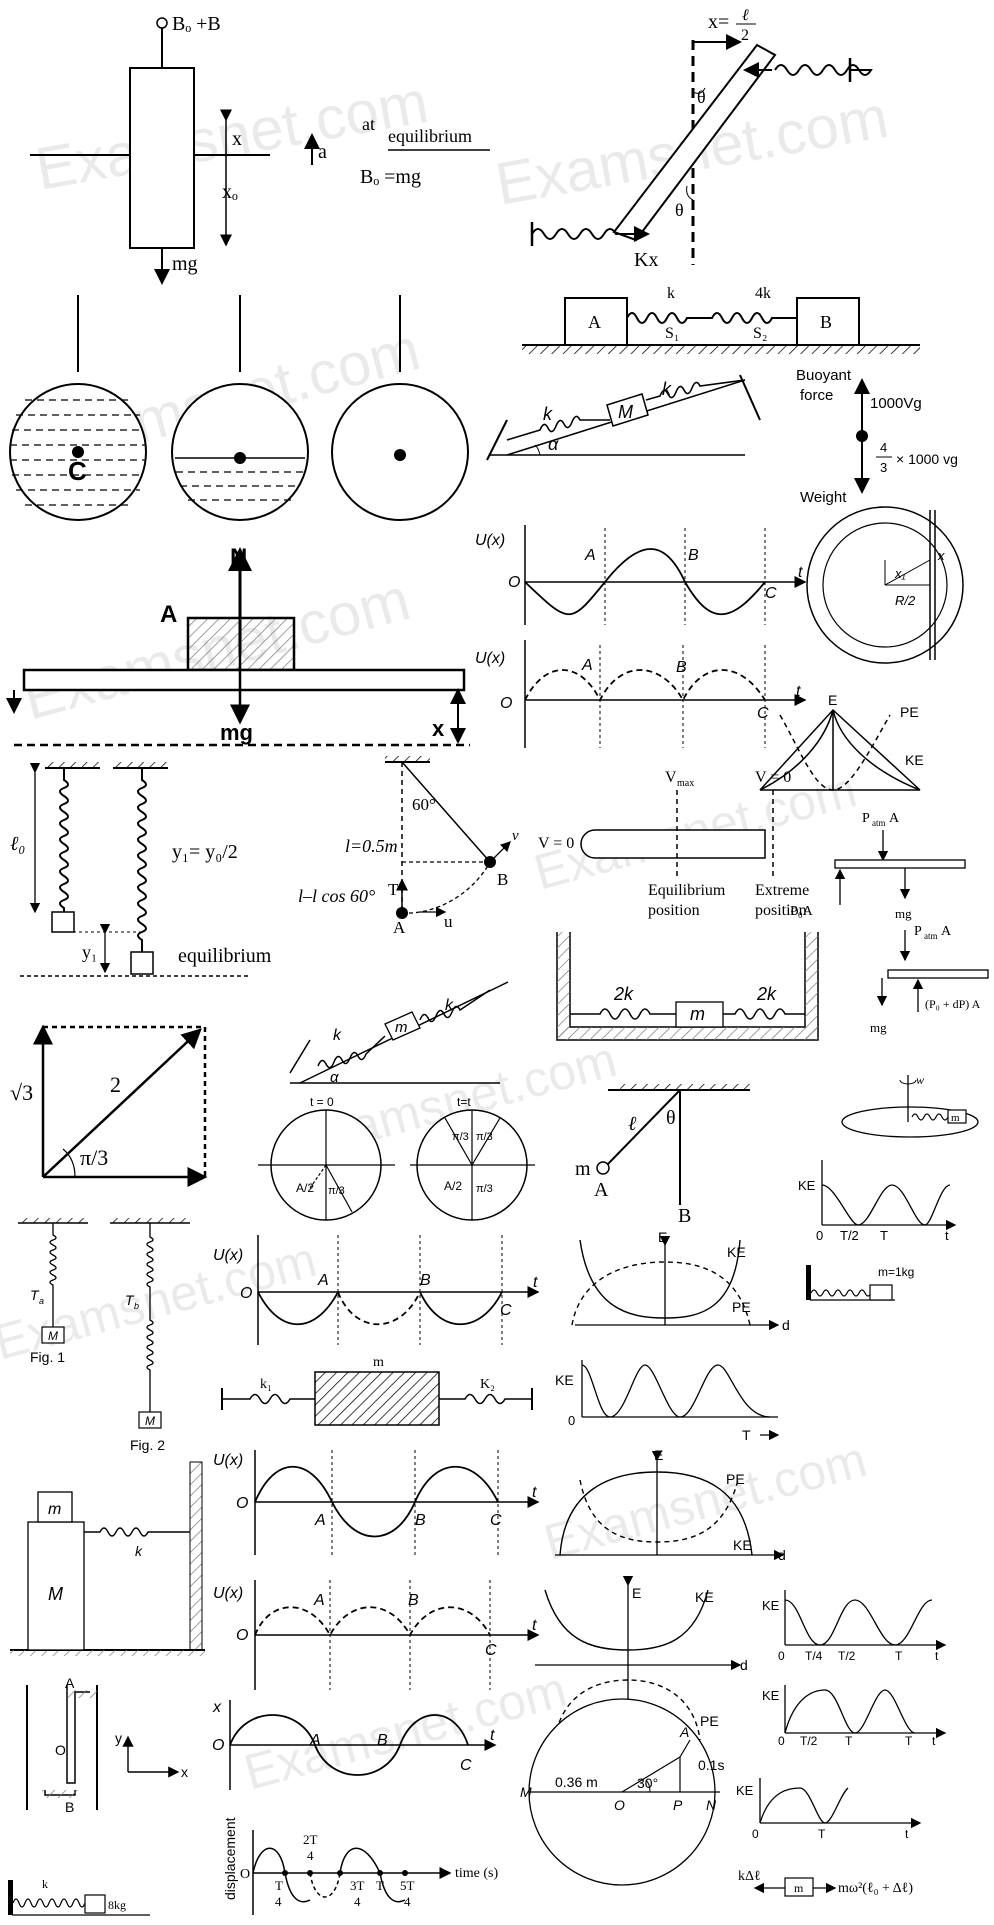 Image resolution: width=994 pixels, height=1925 pixels. Describe the element at coordinates (721, 319) in the screenshot. I see `two-block-spring-diagram: A B k 4k S₁ S₂` at that location.